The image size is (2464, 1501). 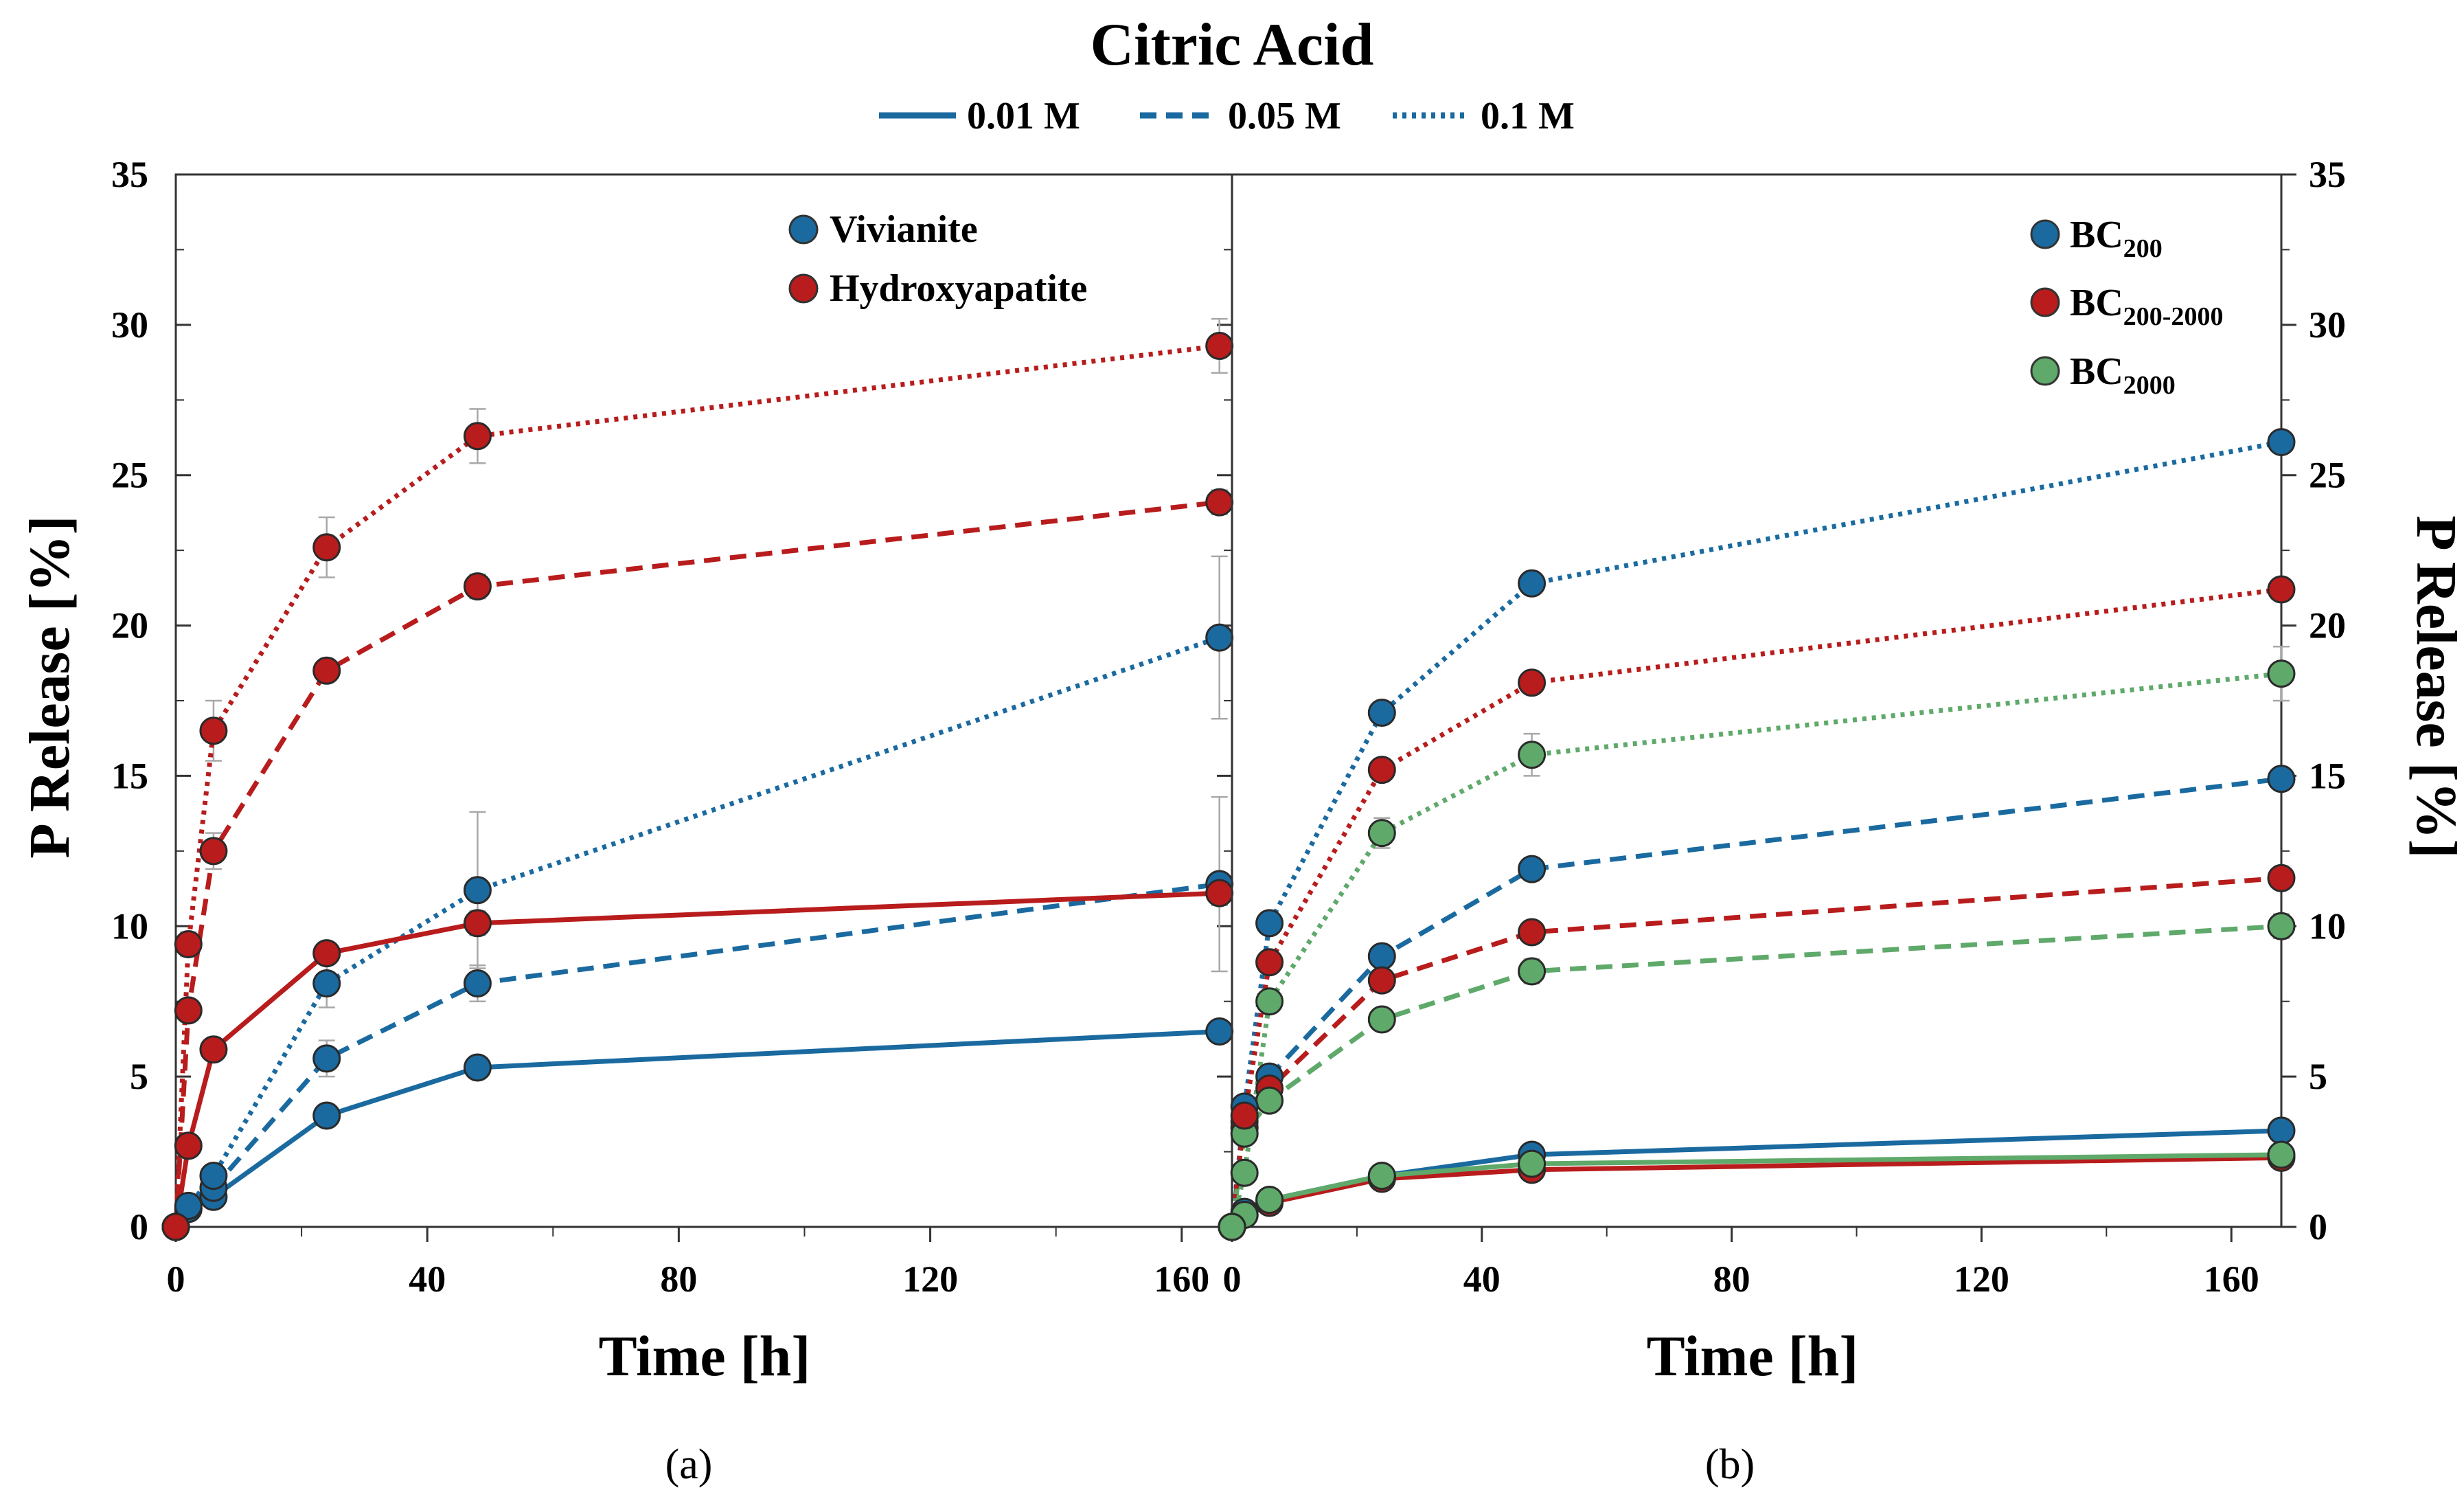 I want to click on legend-marker-bc200-2000, so click(x=2045, y=302).